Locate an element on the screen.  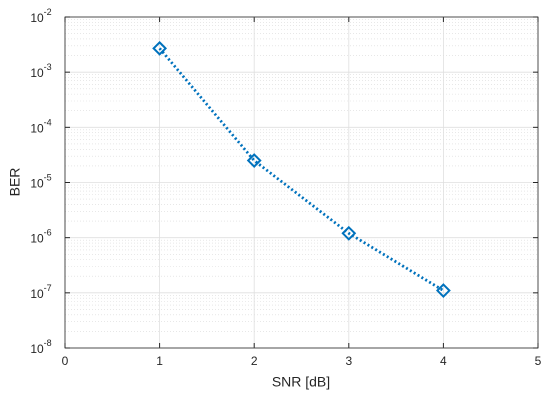
y-tick-label: 10⁻² is located at coordinates (40, 16).